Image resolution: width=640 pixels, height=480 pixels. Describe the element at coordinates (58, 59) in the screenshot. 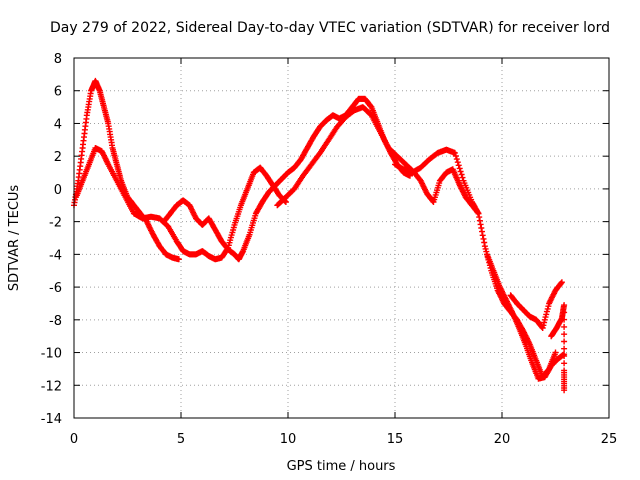

I see `y-tick-label: 8` at that location.